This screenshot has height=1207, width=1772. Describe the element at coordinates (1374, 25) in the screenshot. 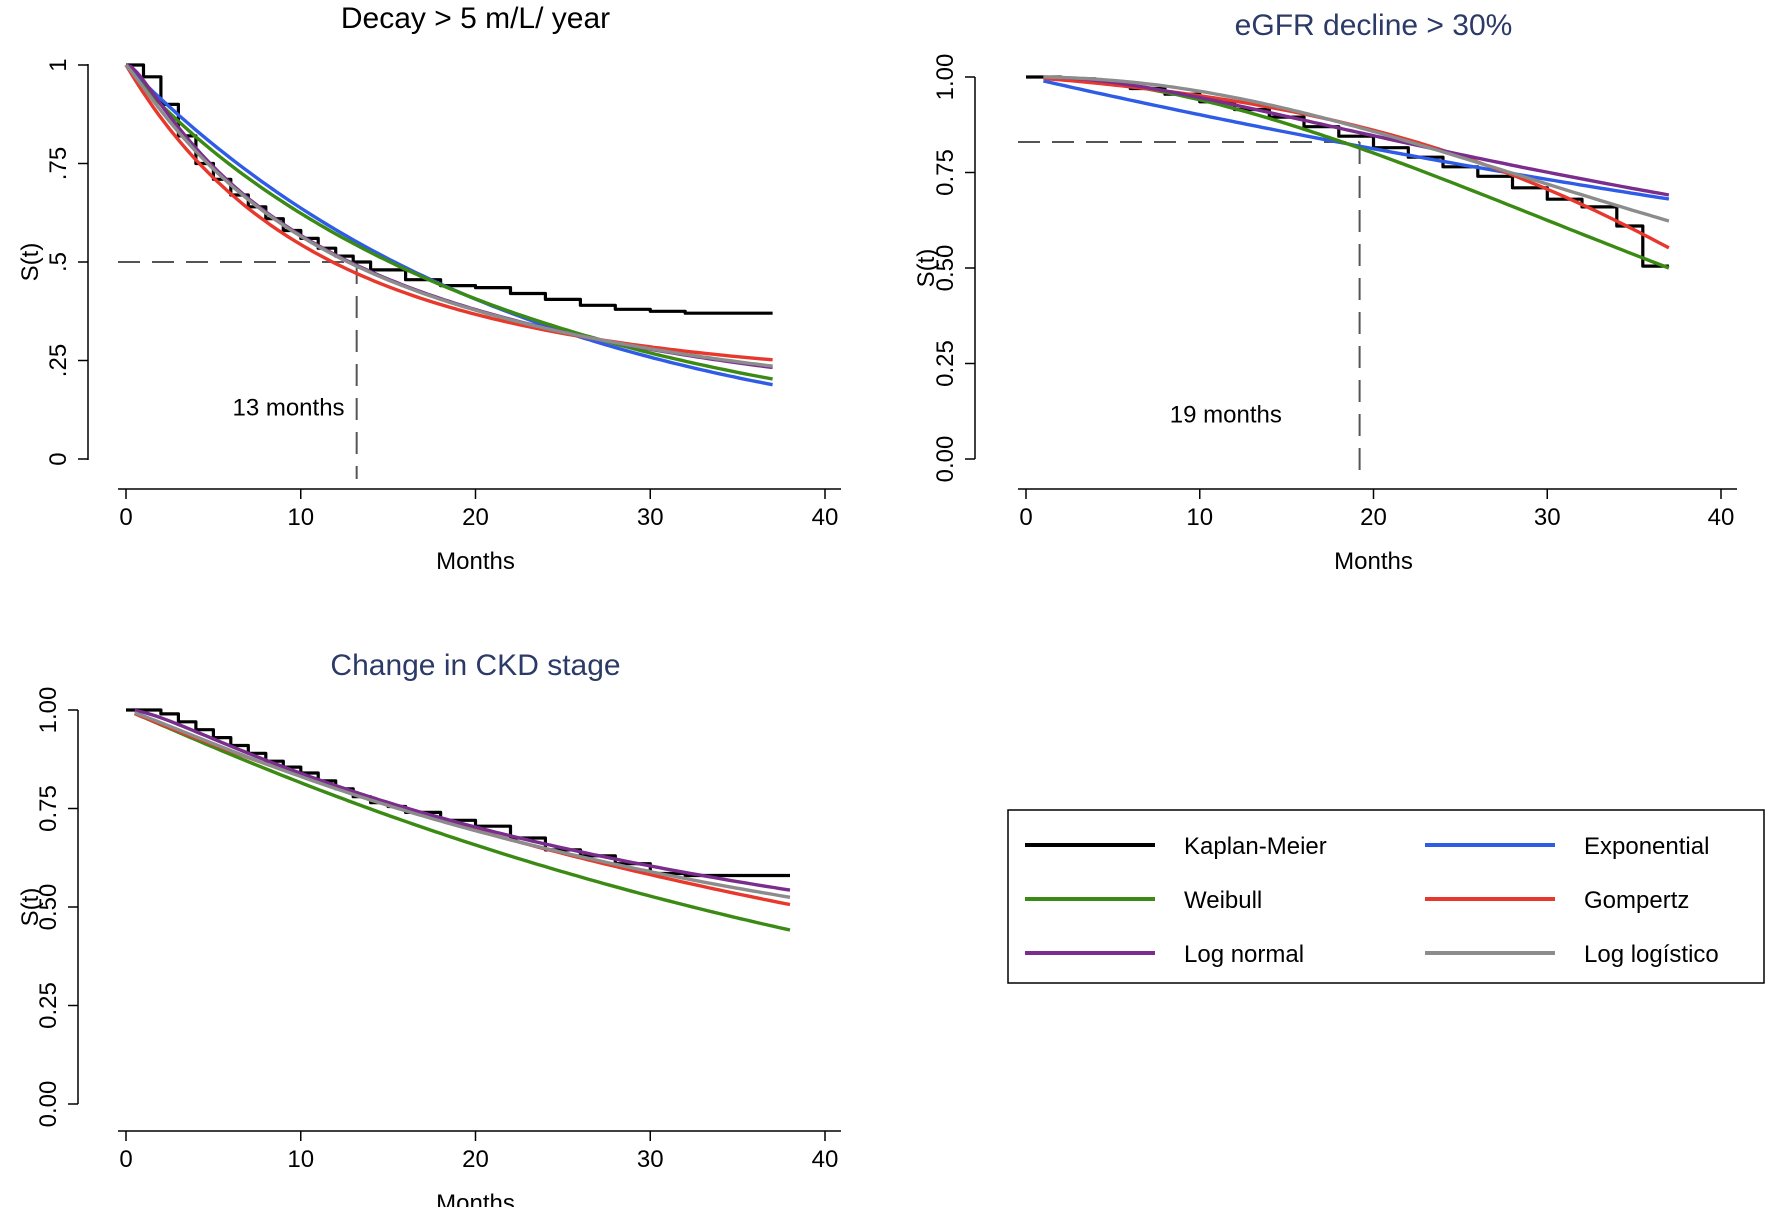

I see `chart-title: eGFR decline > 30%` at that location.